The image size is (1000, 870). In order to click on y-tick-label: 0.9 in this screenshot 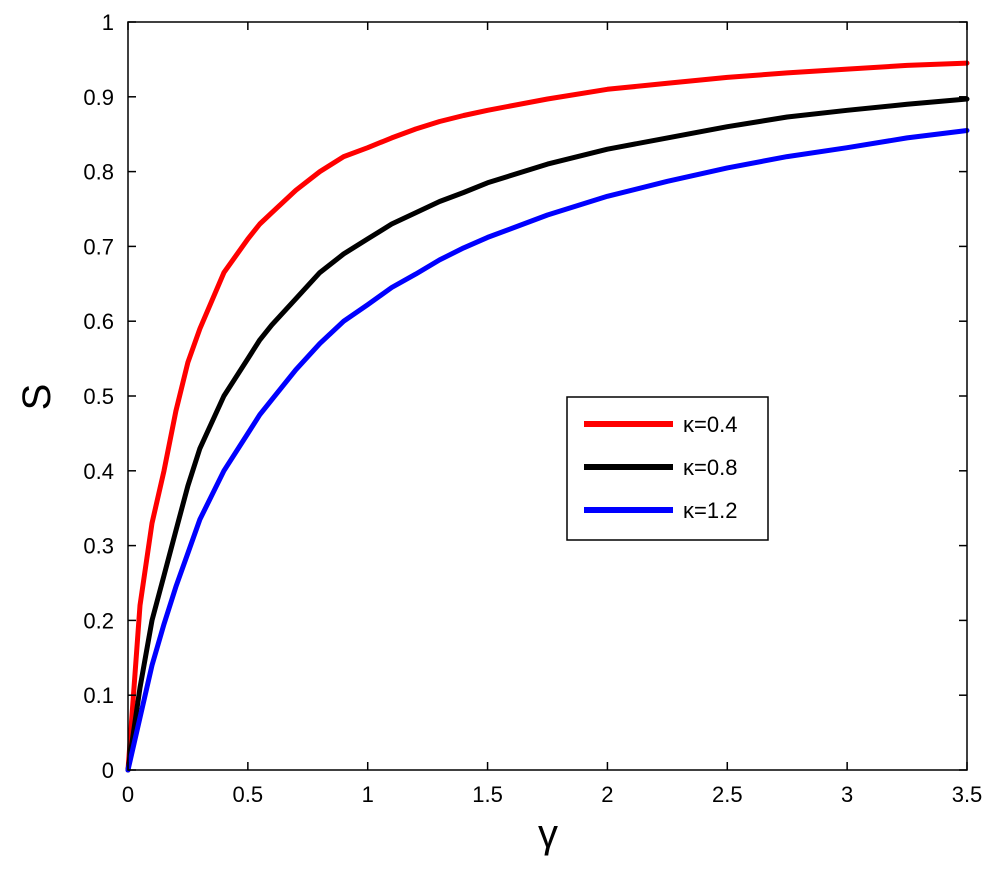, I will do `click(98, 97)`.